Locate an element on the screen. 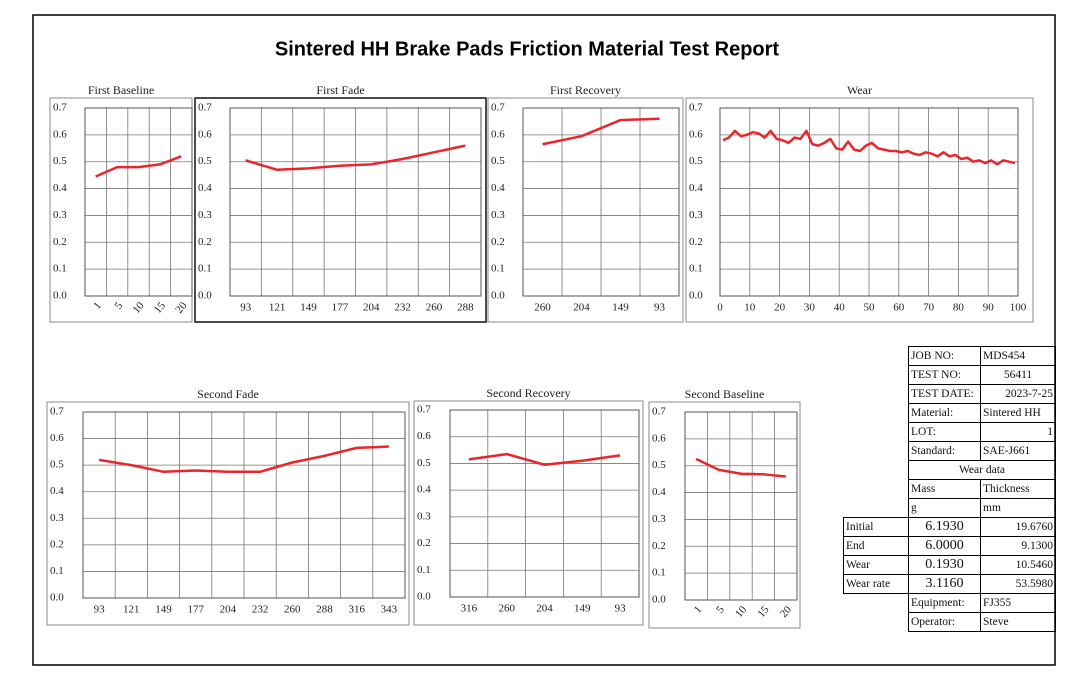 This screenshot has height=679, width=1080. cell: Material: is located at coordinates (944, 413).